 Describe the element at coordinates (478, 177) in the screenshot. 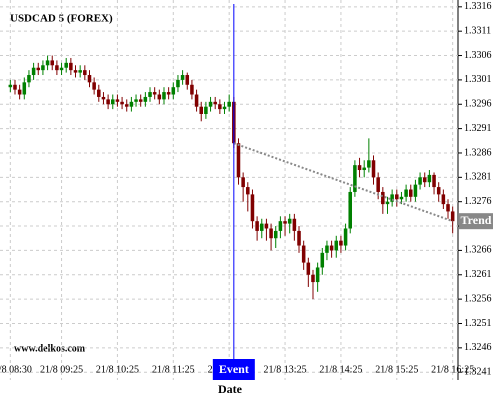

I see `y-tick-label: 1.3281` at that location.